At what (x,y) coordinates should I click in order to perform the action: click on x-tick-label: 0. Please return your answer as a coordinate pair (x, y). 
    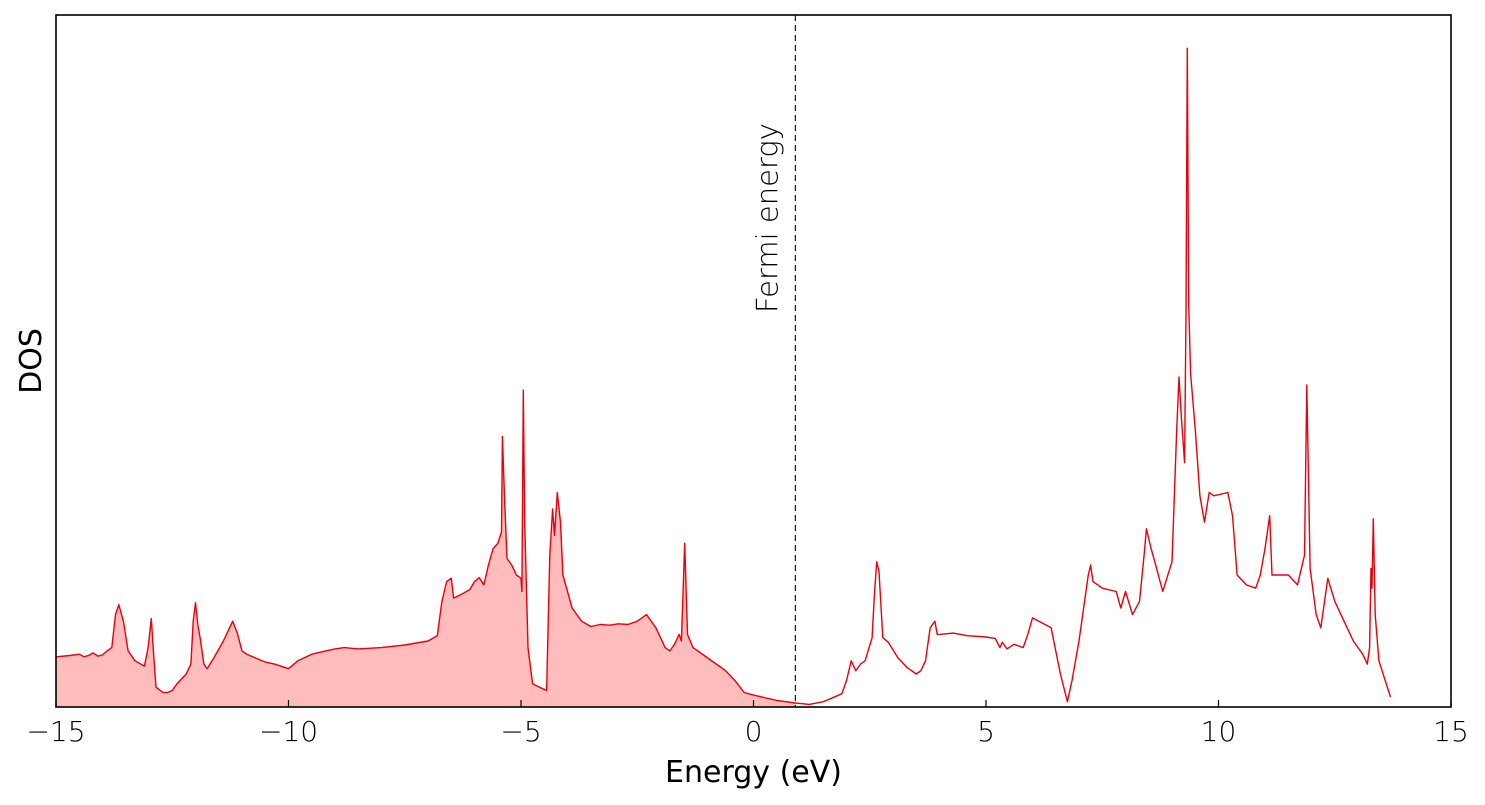
    Looking at the image, I should click on (754, 731).